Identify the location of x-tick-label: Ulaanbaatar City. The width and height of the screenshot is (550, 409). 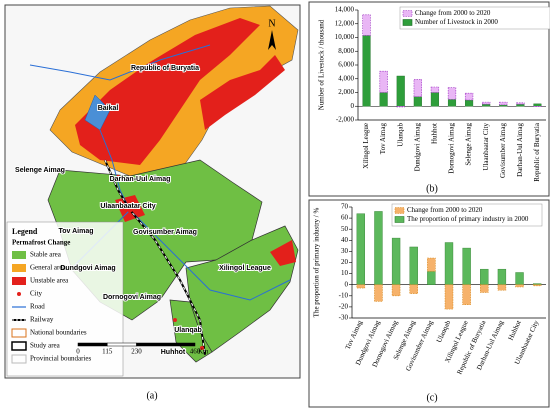
(486, 147).